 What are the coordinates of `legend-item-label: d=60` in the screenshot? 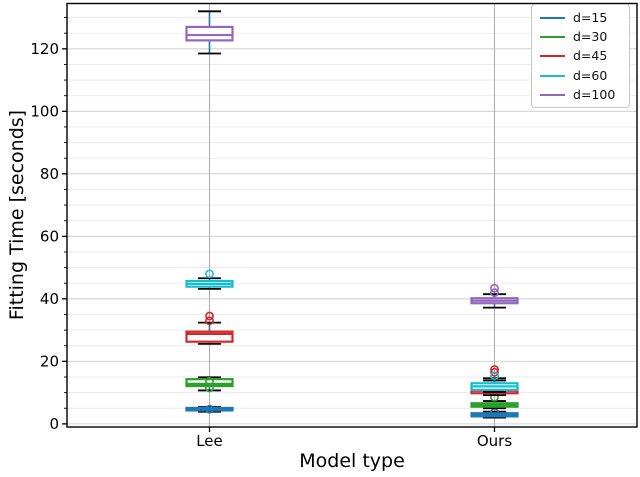 It's located at (590, 75).